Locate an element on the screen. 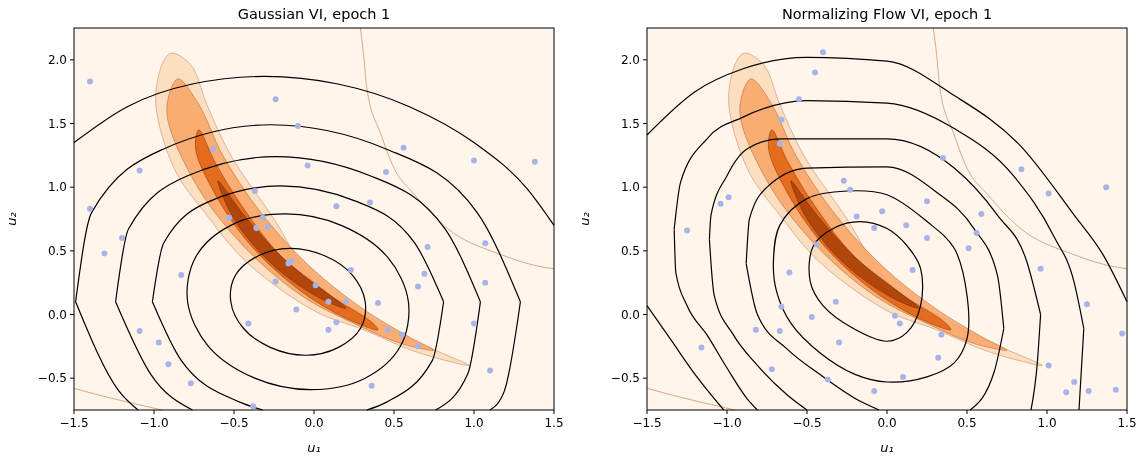 The width and height of the screenshot is (1144, 462). chart-title: Normalizing Flow VI, epoch 1 is located at coordinates (887, 14).